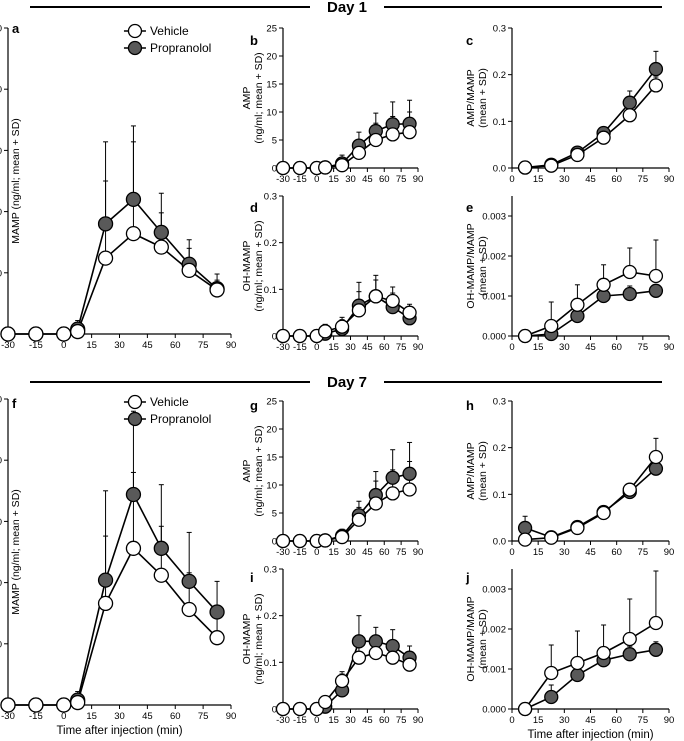  I want to click on y-tick-label: 0.003, so click(494, 217).